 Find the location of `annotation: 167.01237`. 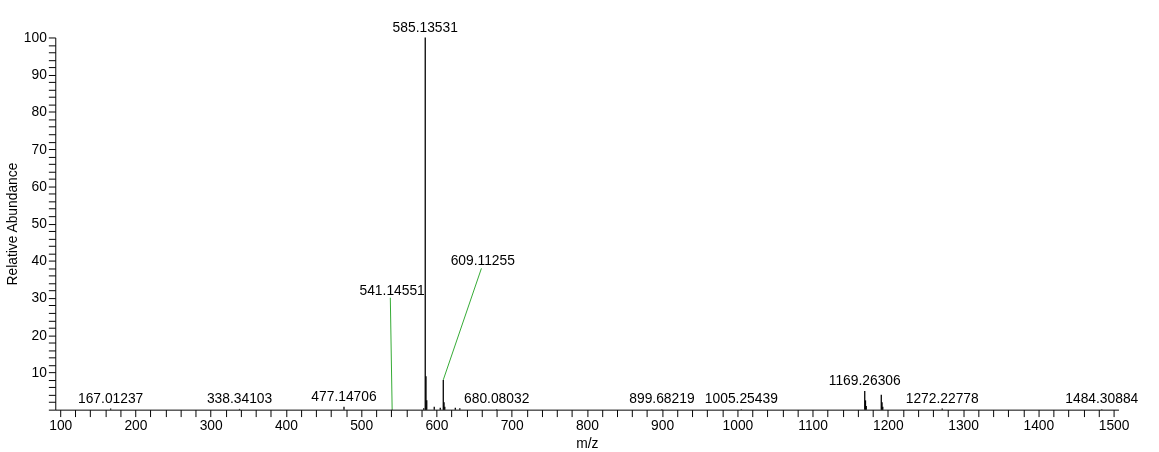

annotation: 167.01237 is located at coordinates (110, 397).